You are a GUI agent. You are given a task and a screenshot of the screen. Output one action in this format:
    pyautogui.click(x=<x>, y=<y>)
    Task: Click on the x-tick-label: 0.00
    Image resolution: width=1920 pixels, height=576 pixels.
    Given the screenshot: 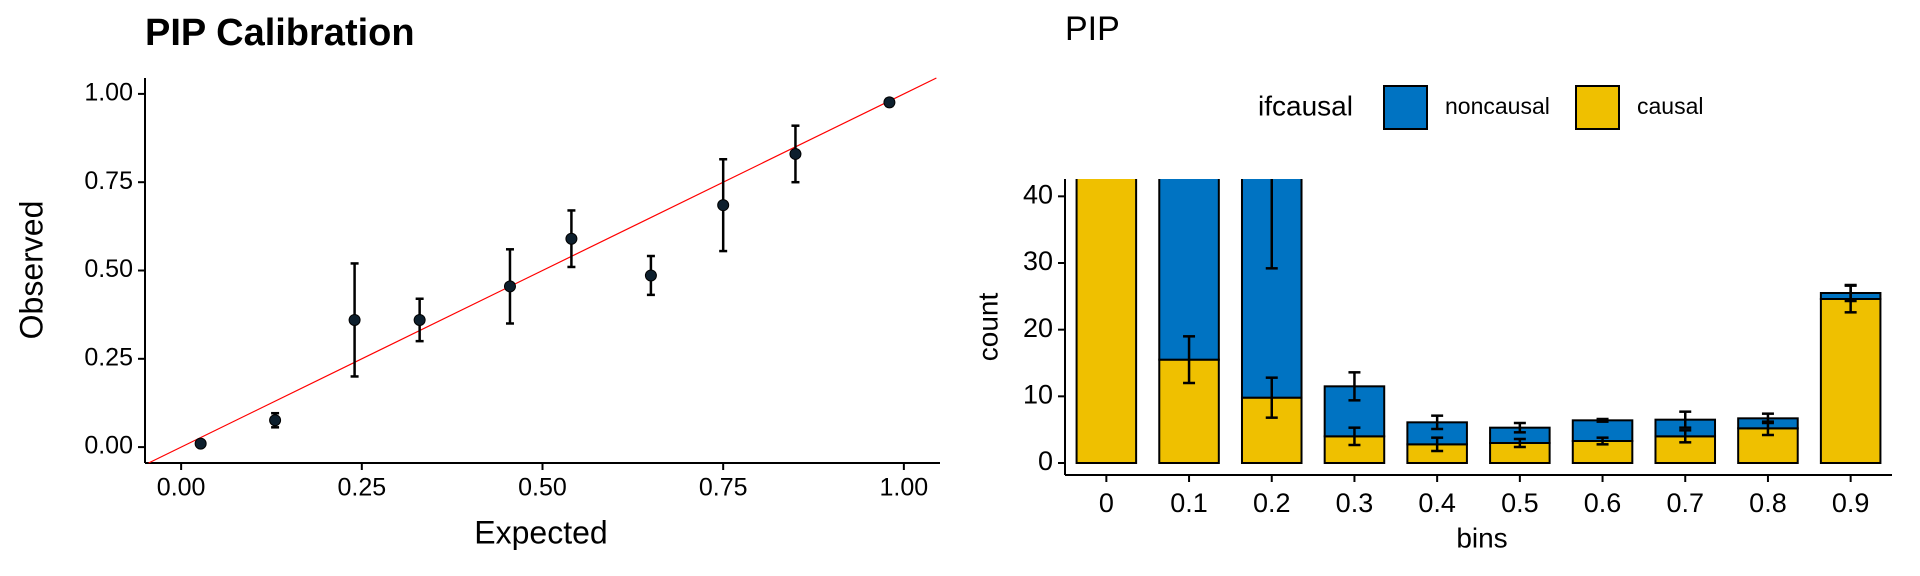 What is the action you would take?
    pyautogui.click(x=181, y=488)
    